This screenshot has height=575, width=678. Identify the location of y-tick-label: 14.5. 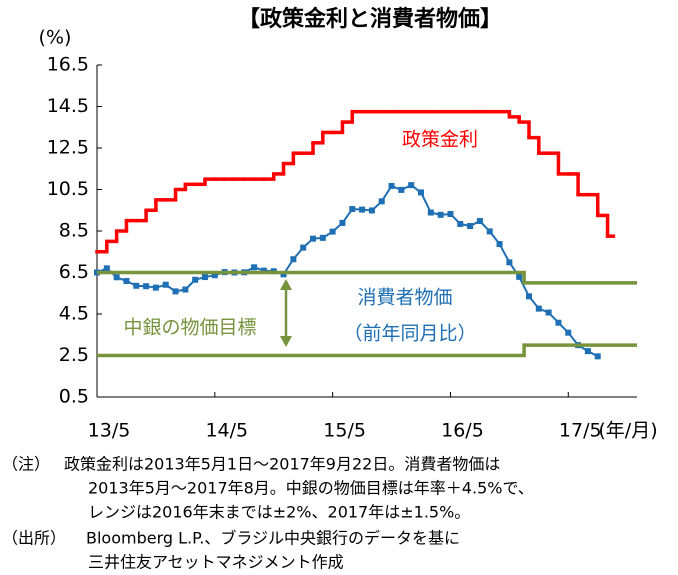
(68, 106).